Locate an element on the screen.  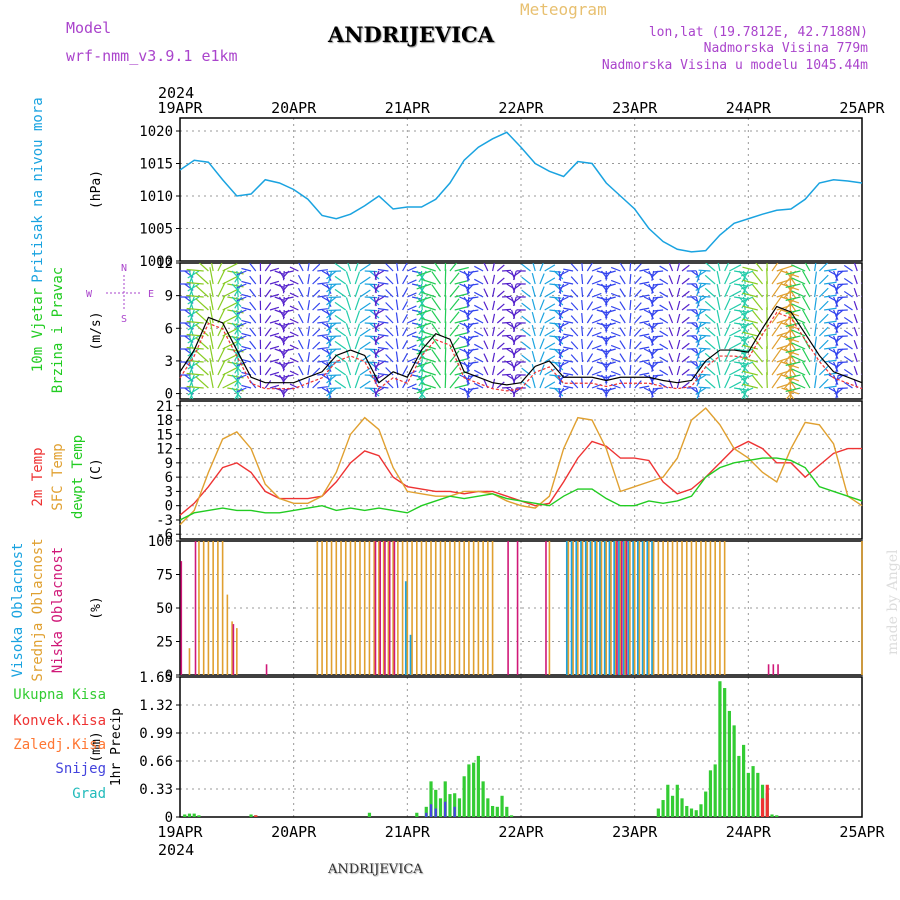
snow-bar is located at coordinates (426, 814).